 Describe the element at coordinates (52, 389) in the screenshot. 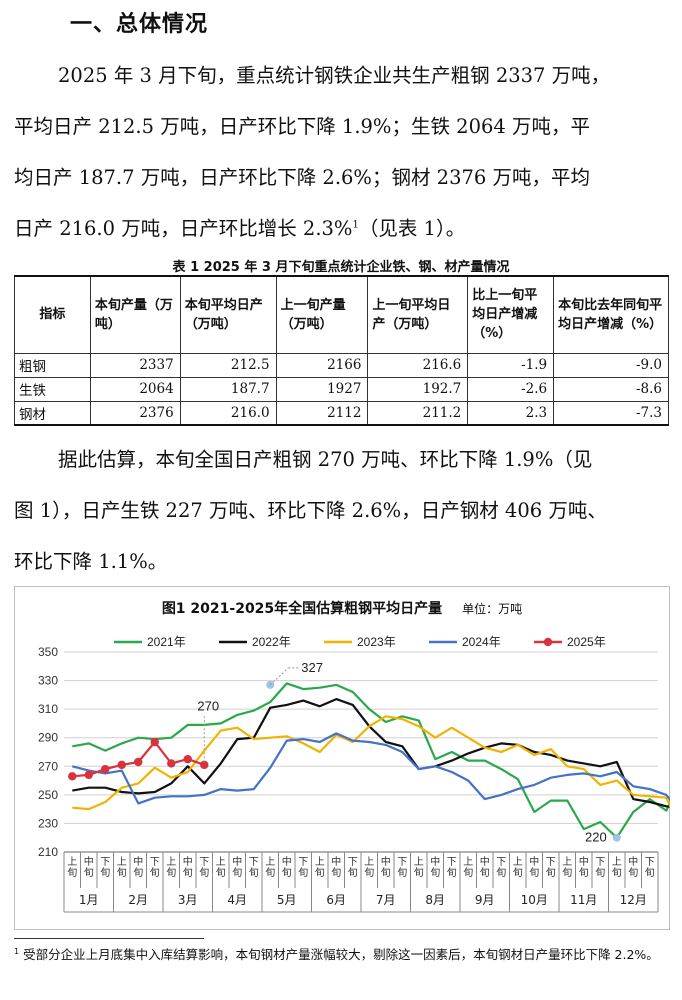

I see `table-cell: 生铁` at that location.